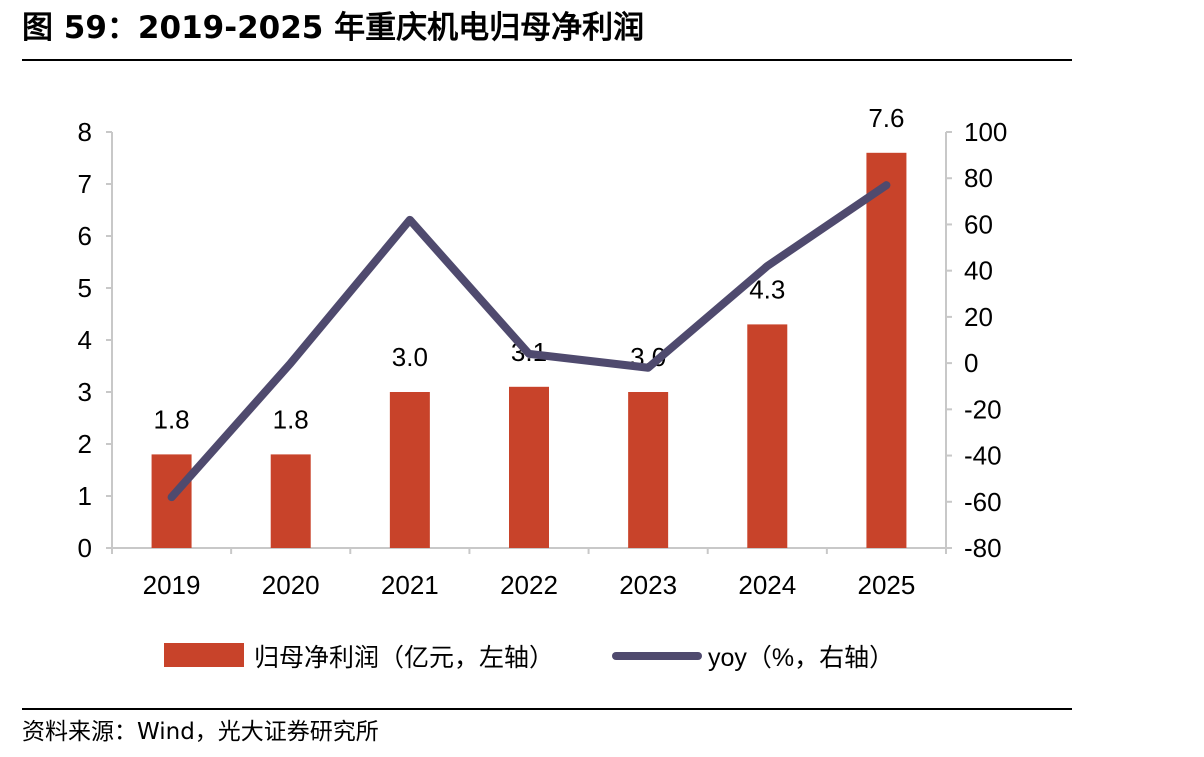 This screenshot has width=1204, height=757. I want to click on legend-line-label: yoy（%，右轴）, so click(801, 658).